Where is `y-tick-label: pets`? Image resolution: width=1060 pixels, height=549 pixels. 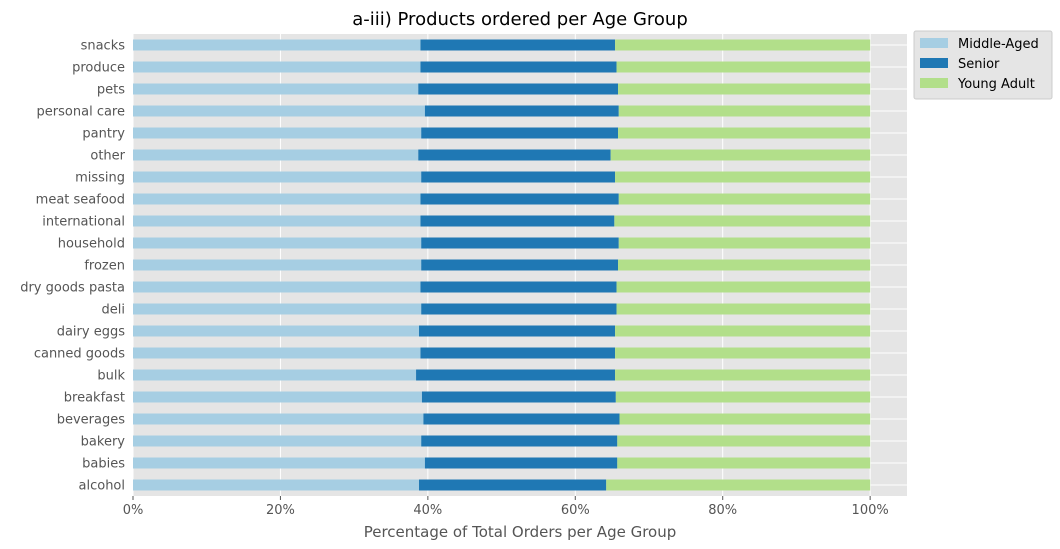
y-tick-label: pets is located at coordinates (111, 90).